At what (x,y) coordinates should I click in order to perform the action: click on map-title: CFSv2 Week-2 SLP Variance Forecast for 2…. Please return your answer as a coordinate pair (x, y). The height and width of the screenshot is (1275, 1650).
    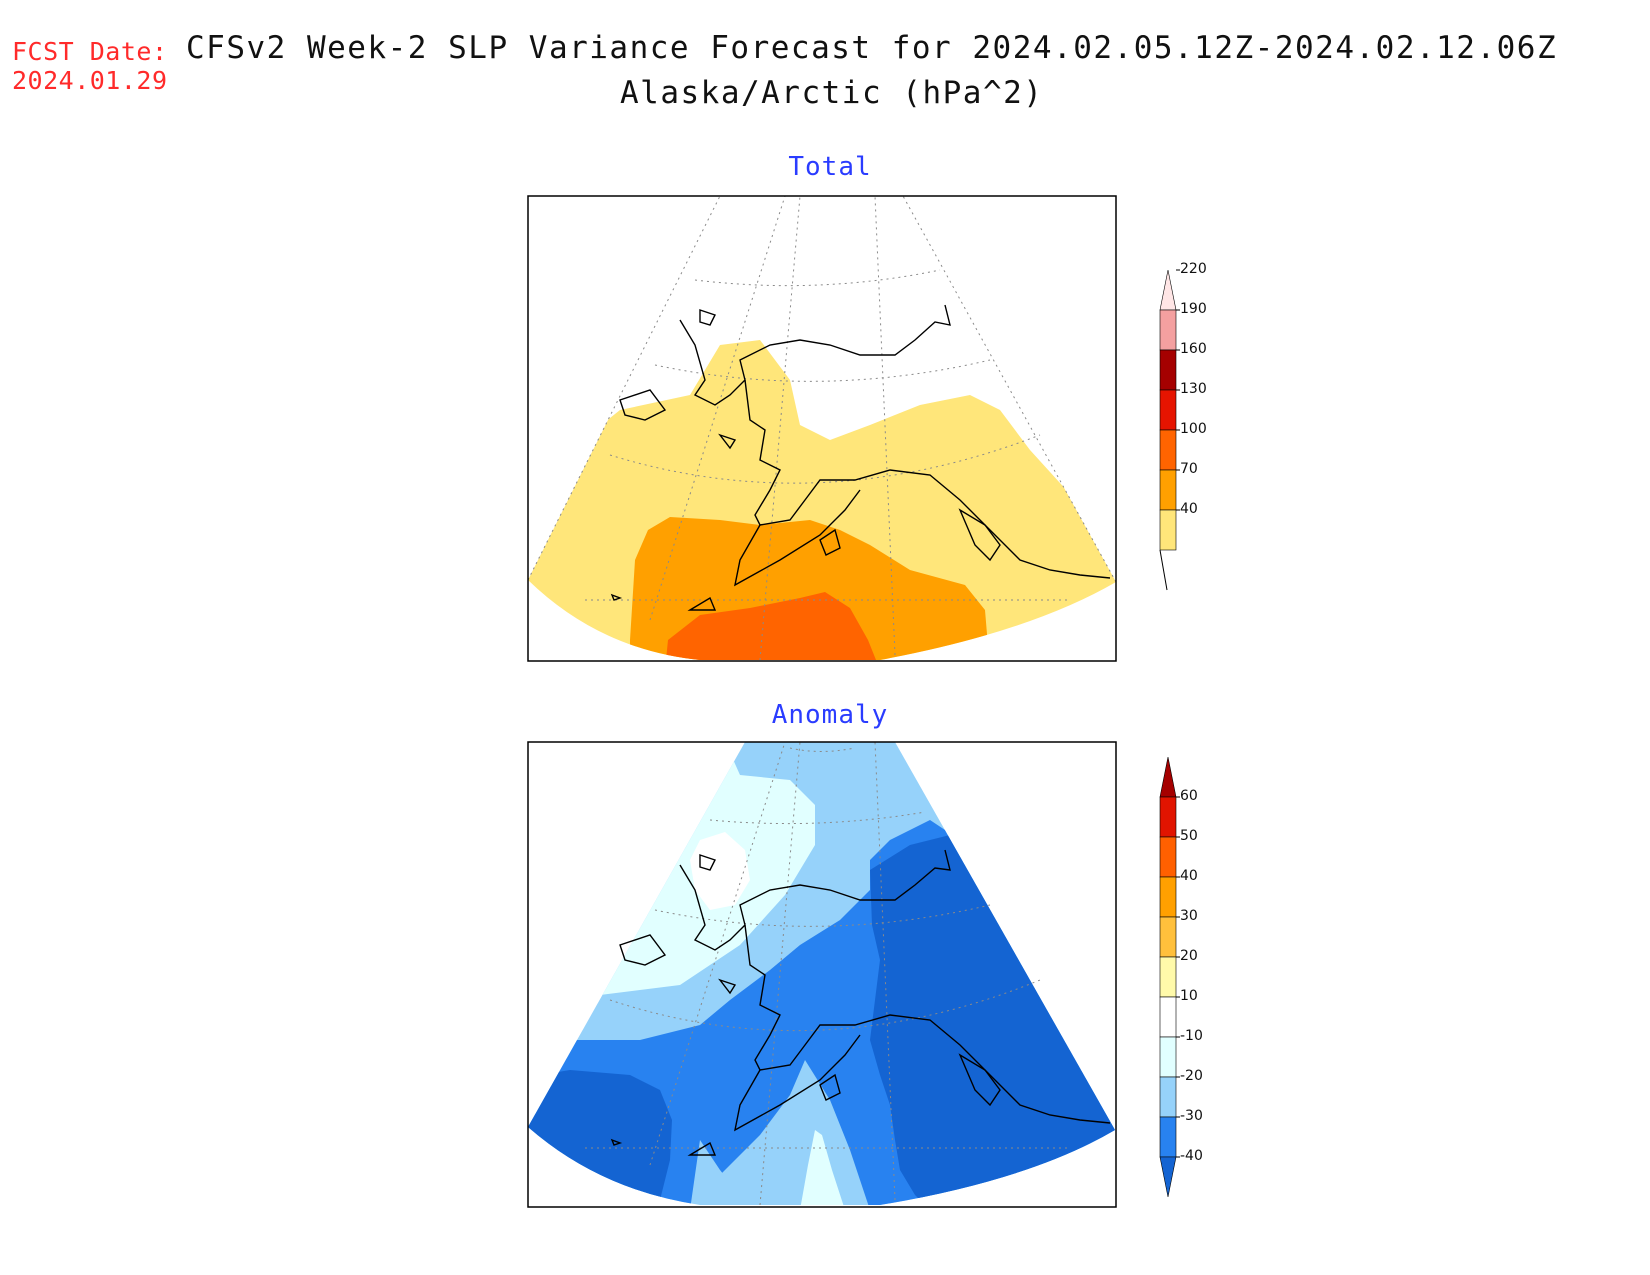
    Looking at the image, I should click on (872, 48).